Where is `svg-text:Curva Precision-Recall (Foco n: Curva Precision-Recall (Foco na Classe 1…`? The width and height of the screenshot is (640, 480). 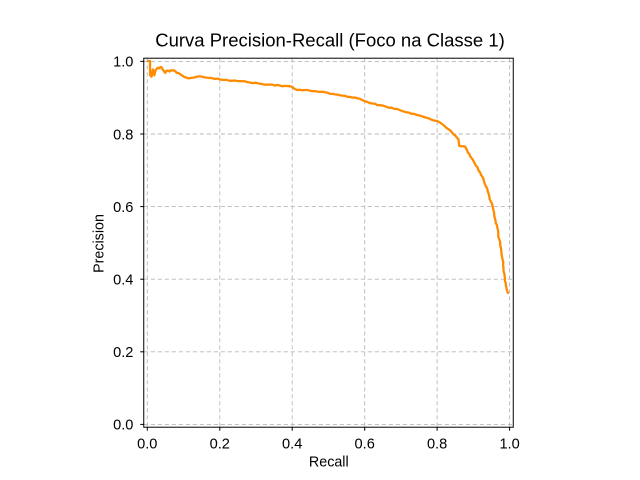
svg-text:Curva Precision-Recall (Foco n: Curva Precision-Recall (Foco na Classe 1… is located at coordinates (330, 40).